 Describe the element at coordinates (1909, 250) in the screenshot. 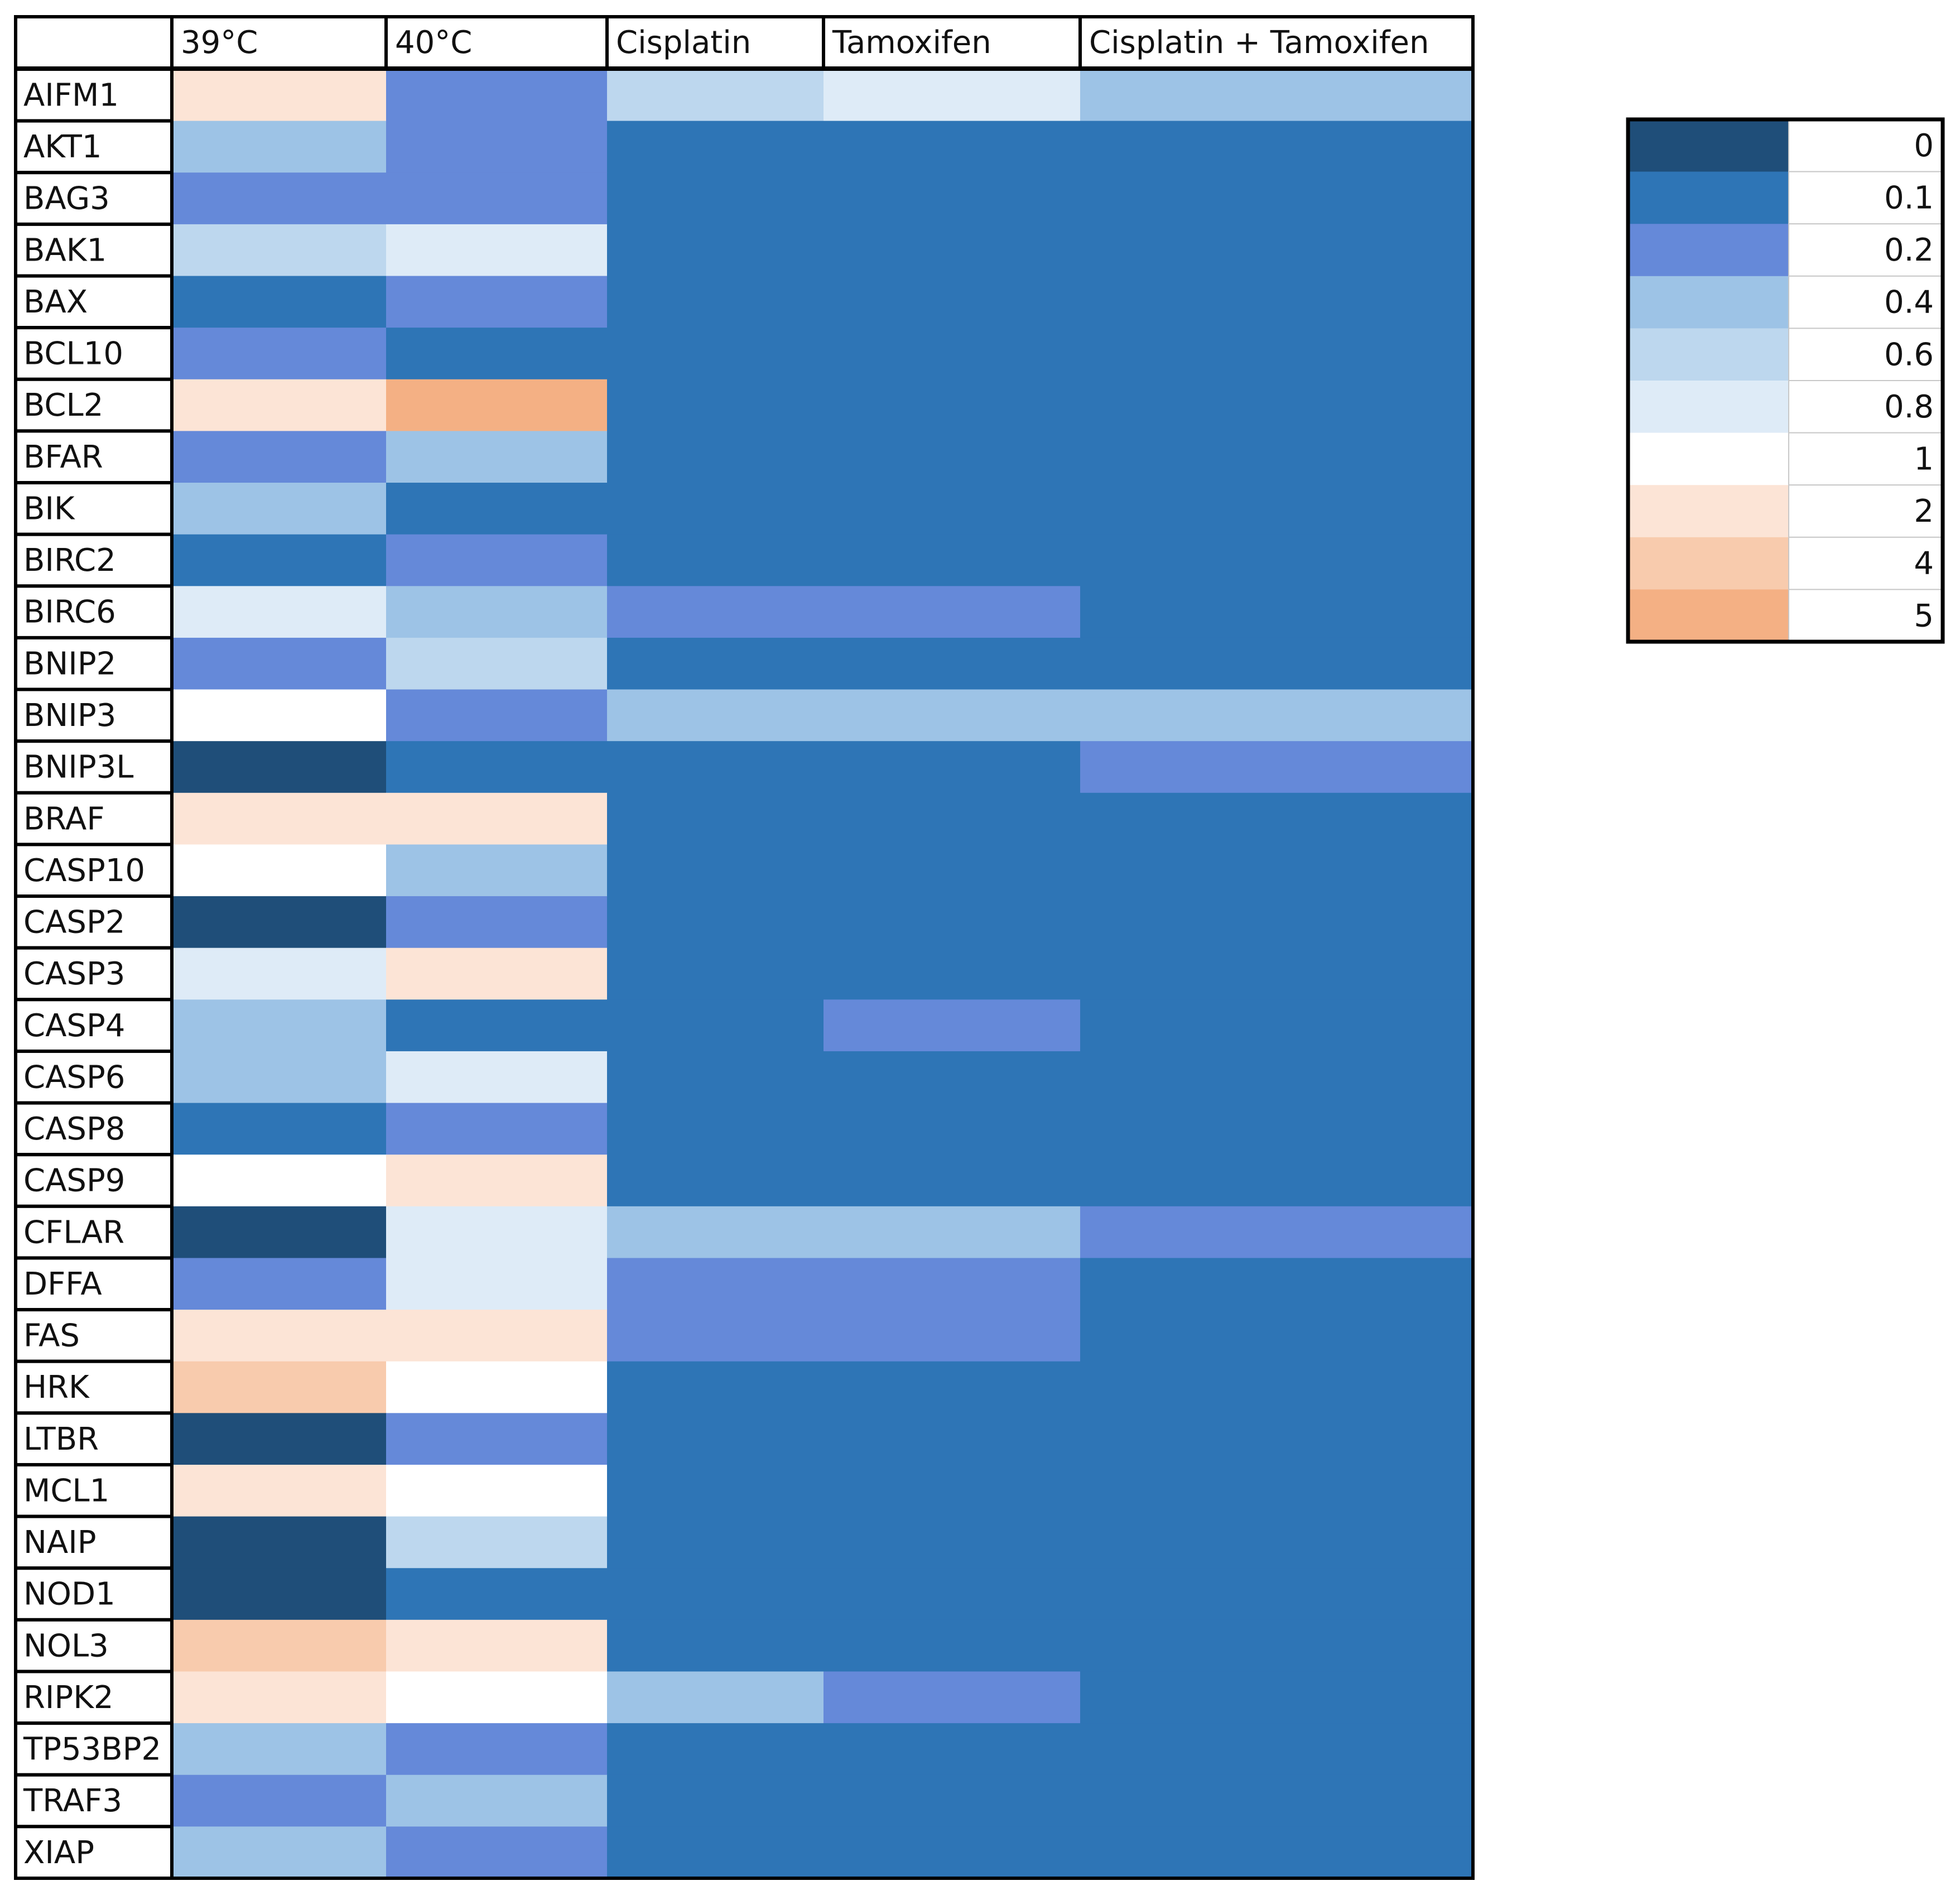

I see `legend-label: 0.2` at that location.